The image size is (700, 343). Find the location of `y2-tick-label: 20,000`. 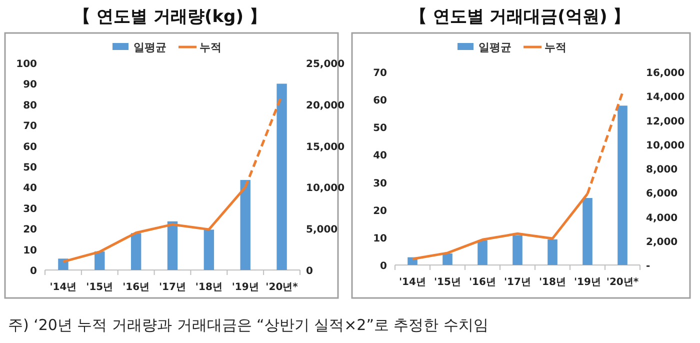

y2-tick-label: 20,000 is located at coordinates (325, 106).